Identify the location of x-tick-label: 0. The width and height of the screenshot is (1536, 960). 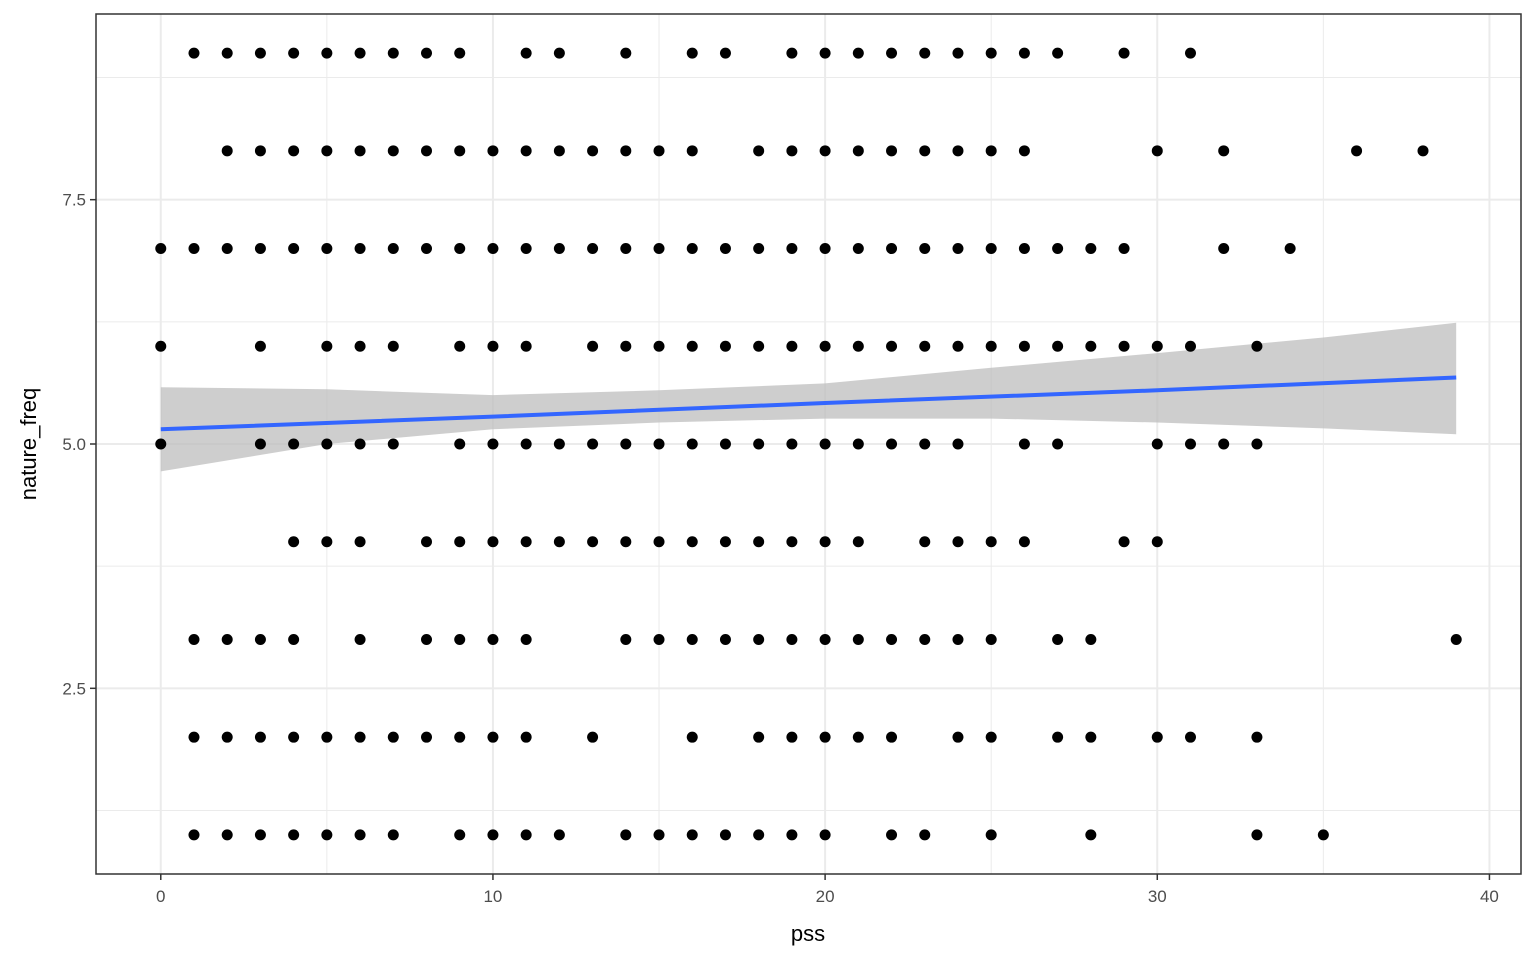
(160, 896).